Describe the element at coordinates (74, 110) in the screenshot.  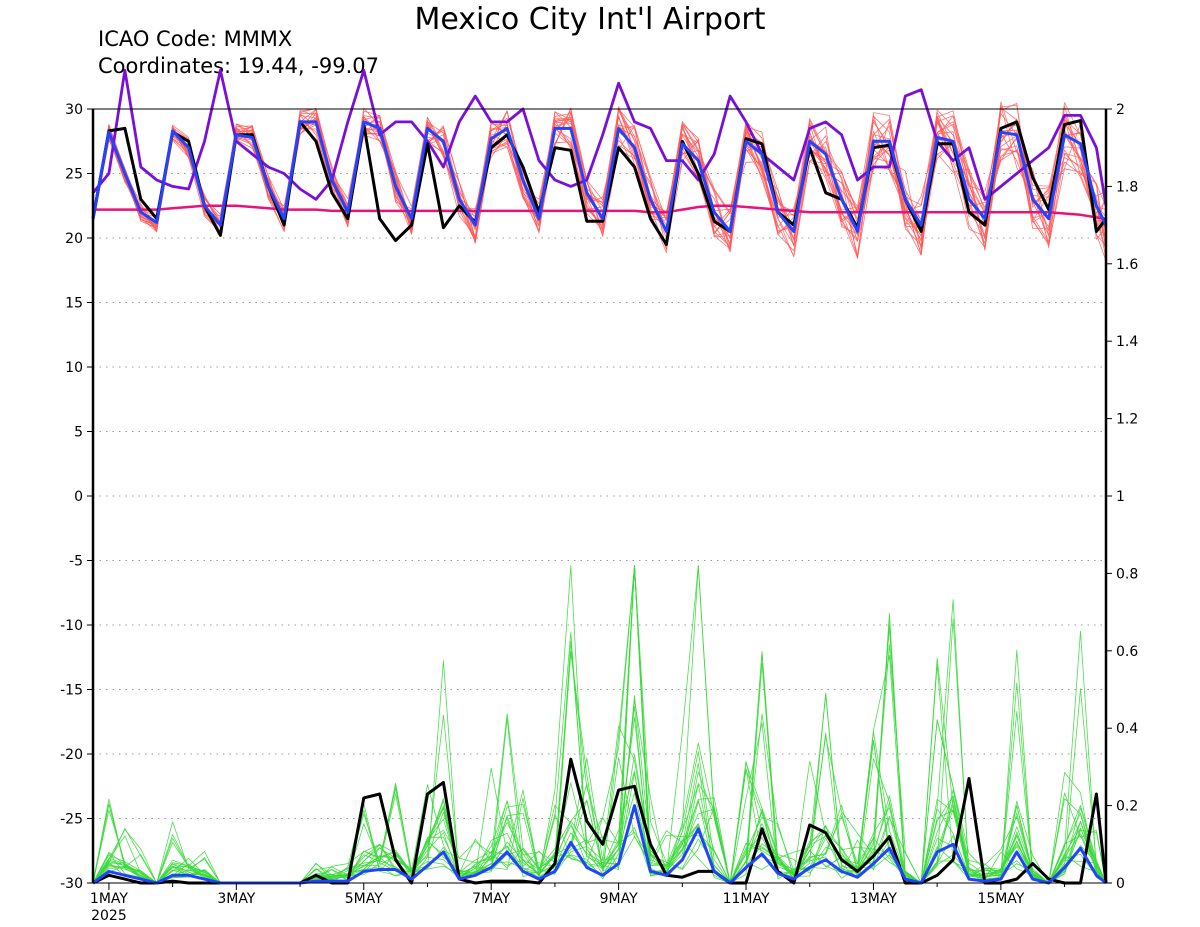
I see `left-tick-label: 30` at that location.